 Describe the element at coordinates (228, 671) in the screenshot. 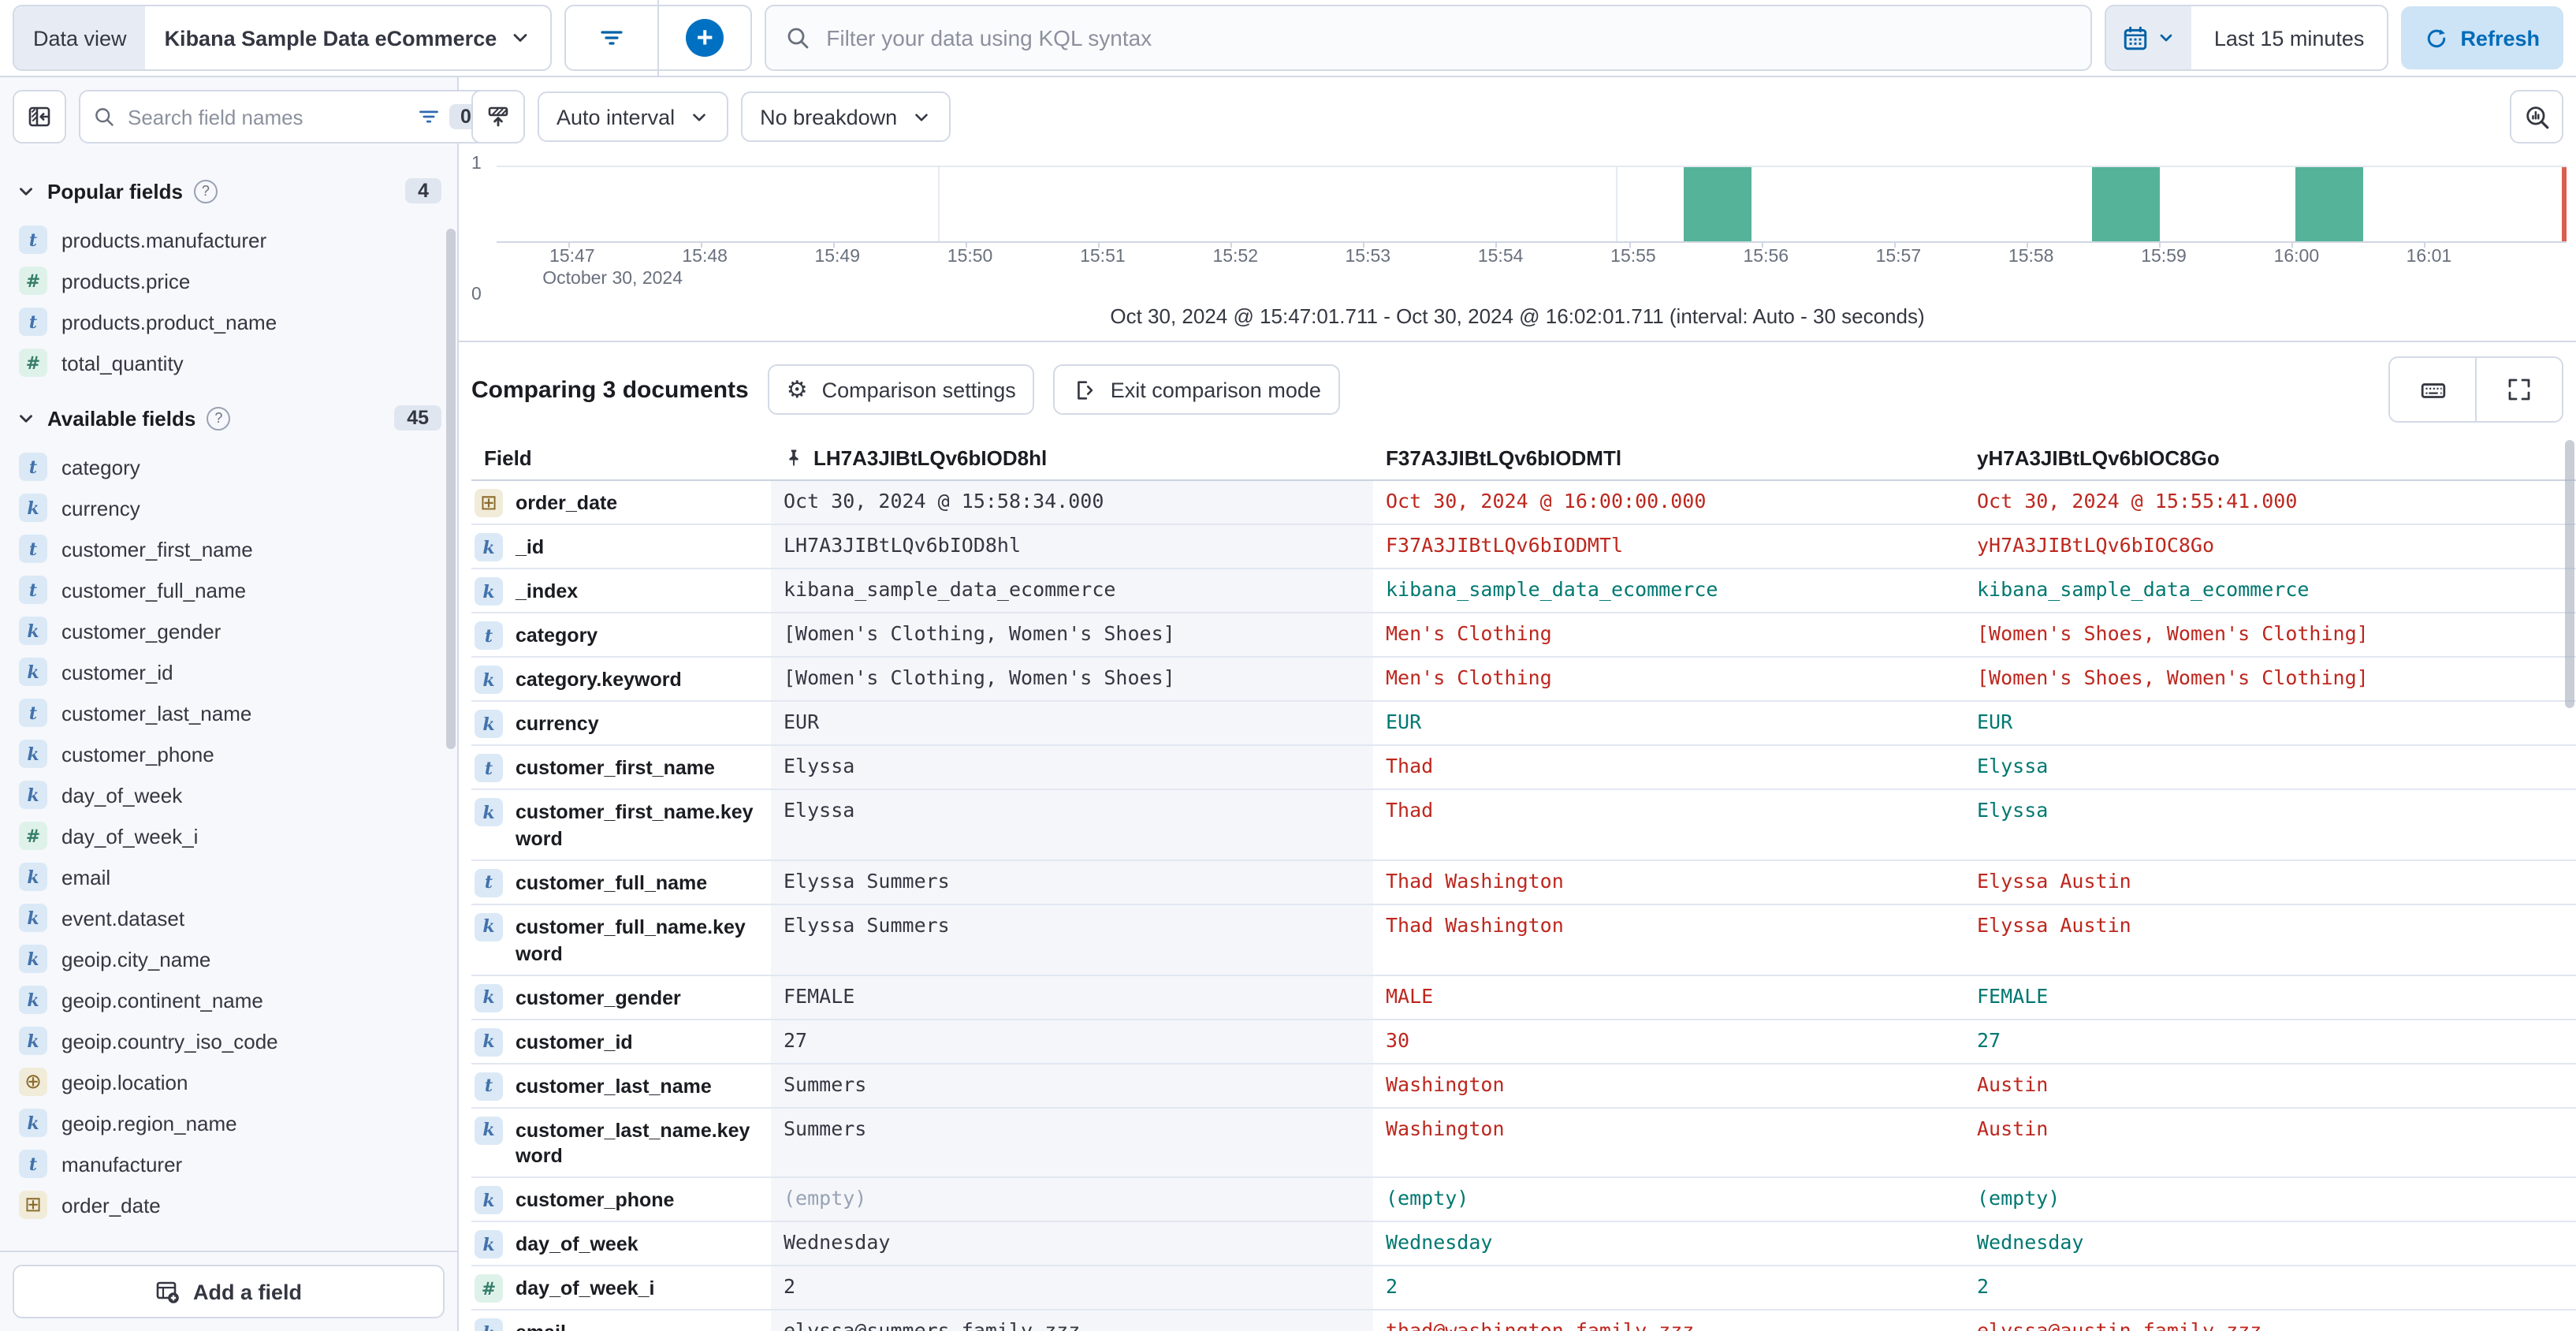

I see `field-list-item: k customer_id` at that location.